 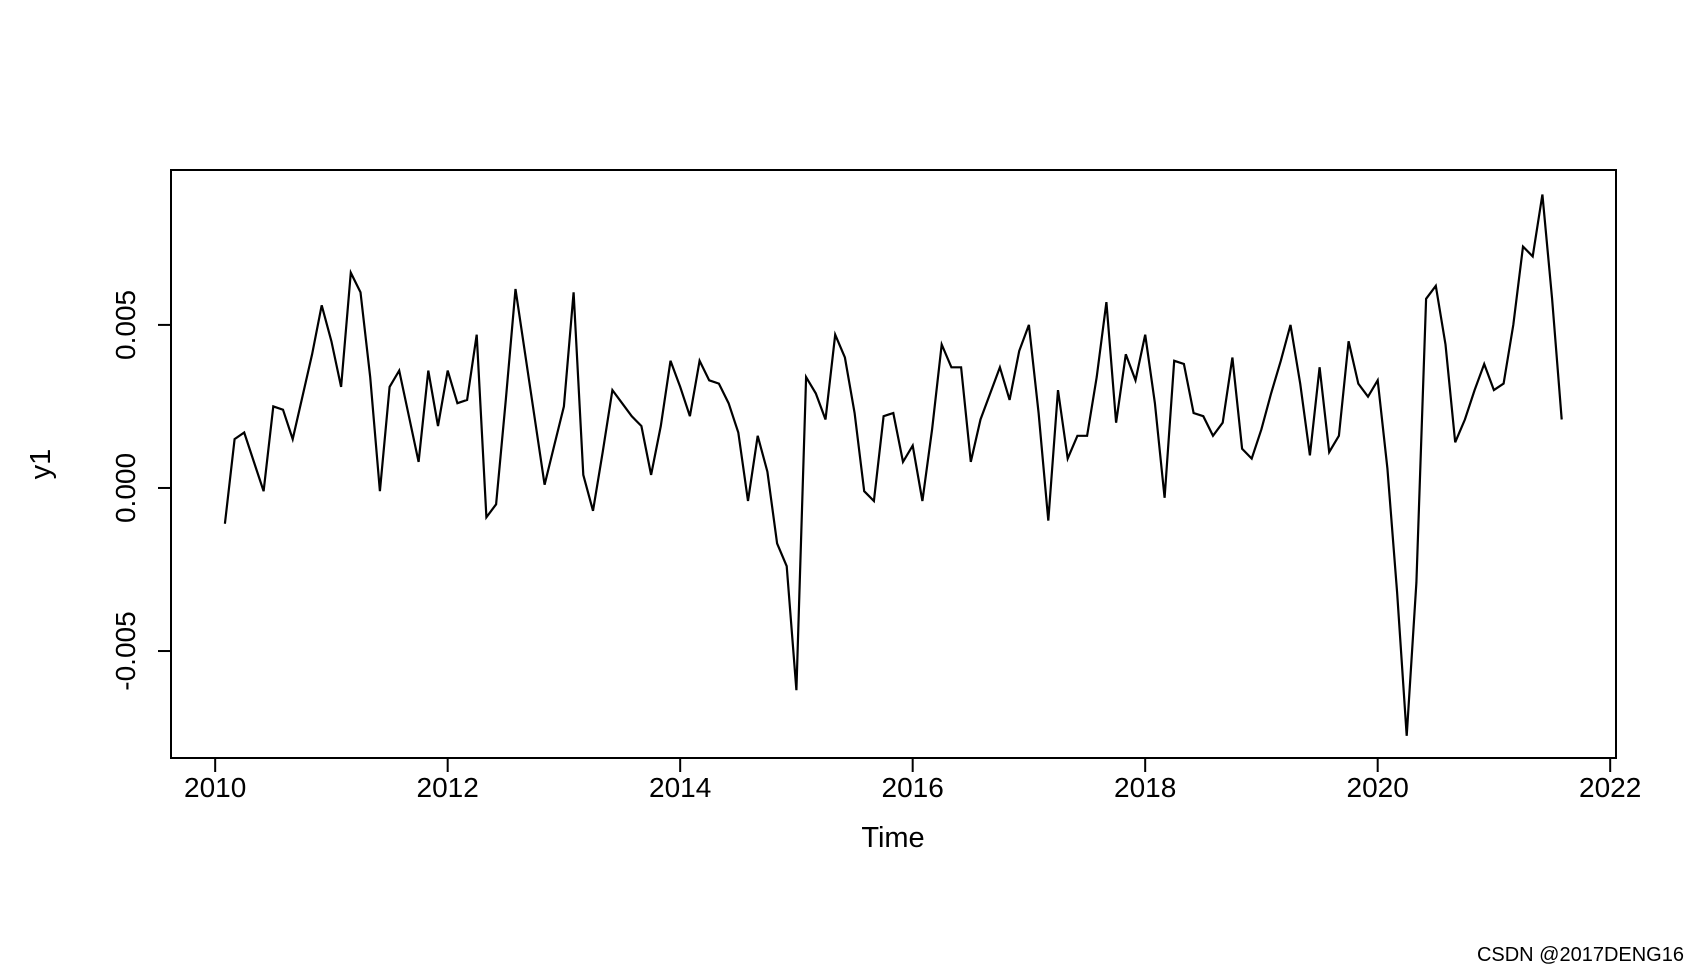 What do you see at coordinates (125, 488) in the screenshot?
I see `y-tick-label: 0.000` at bounding box center [125, 488].